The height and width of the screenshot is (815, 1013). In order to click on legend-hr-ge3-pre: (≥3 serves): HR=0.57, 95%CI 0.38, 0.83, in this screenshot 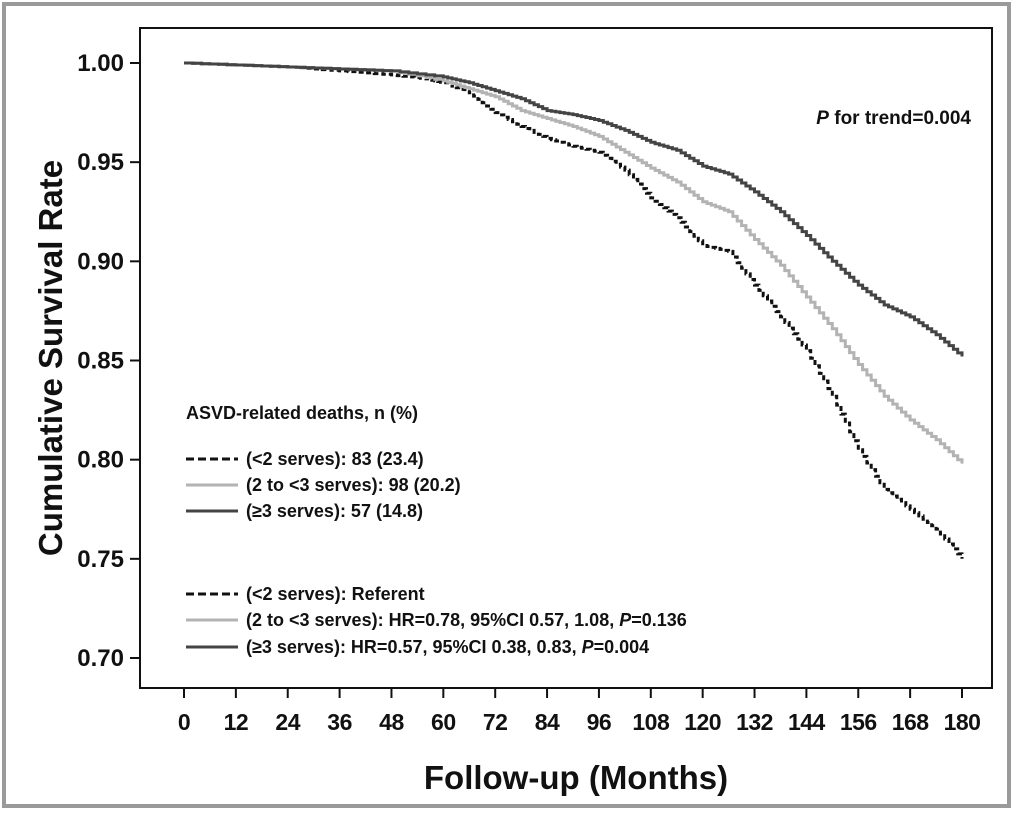, I will do `click(414, 647)`.